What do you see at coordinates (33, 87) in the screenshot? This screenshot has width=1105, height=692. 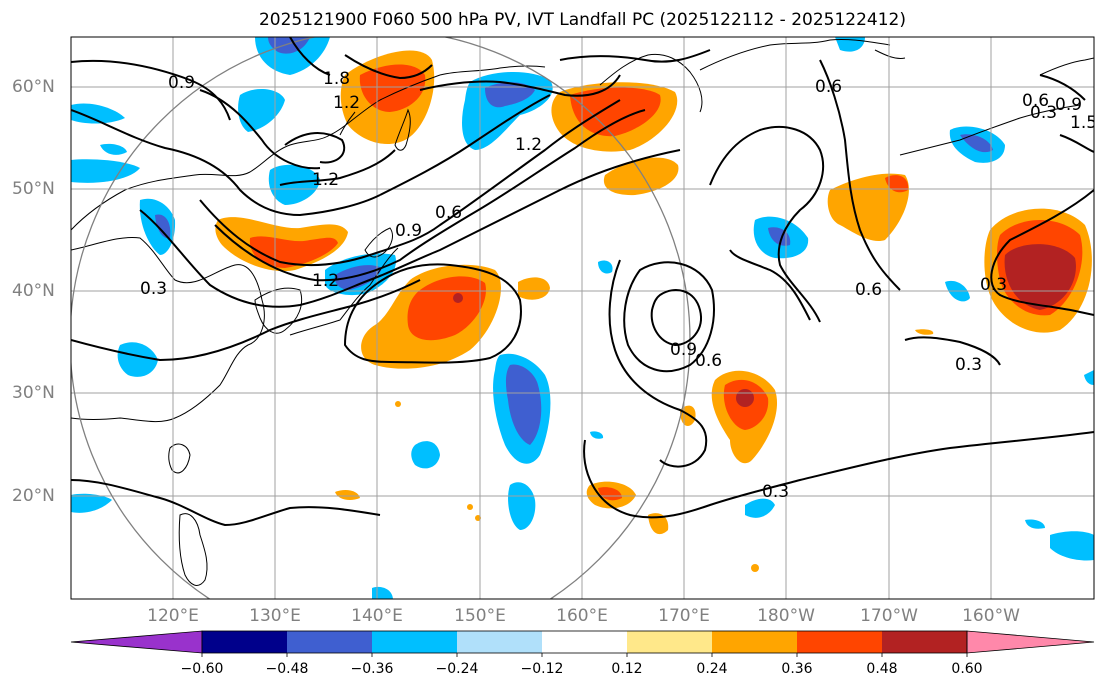 I see `lat-label: 60°N` at bounding box center [33, 87].